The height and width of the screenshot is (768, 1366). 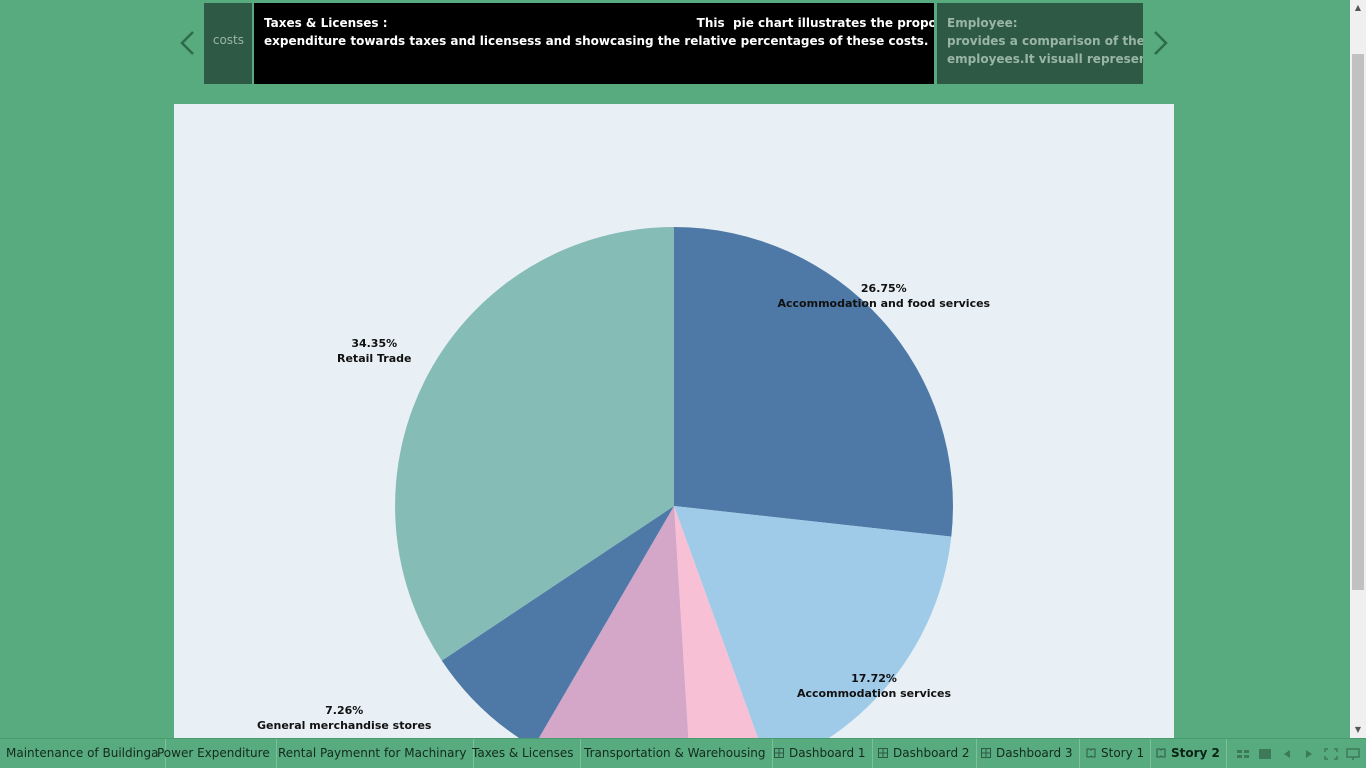 What do you see at coordinates (827, 753) in the screenshot?
I see `sheet-tab-label: Dashboard 1` at bounding box center [827, 753].